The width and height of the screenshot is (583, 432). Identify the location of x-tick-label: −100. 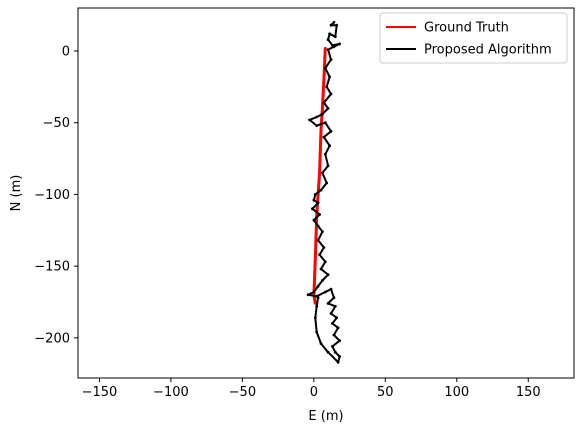
(171, 392).